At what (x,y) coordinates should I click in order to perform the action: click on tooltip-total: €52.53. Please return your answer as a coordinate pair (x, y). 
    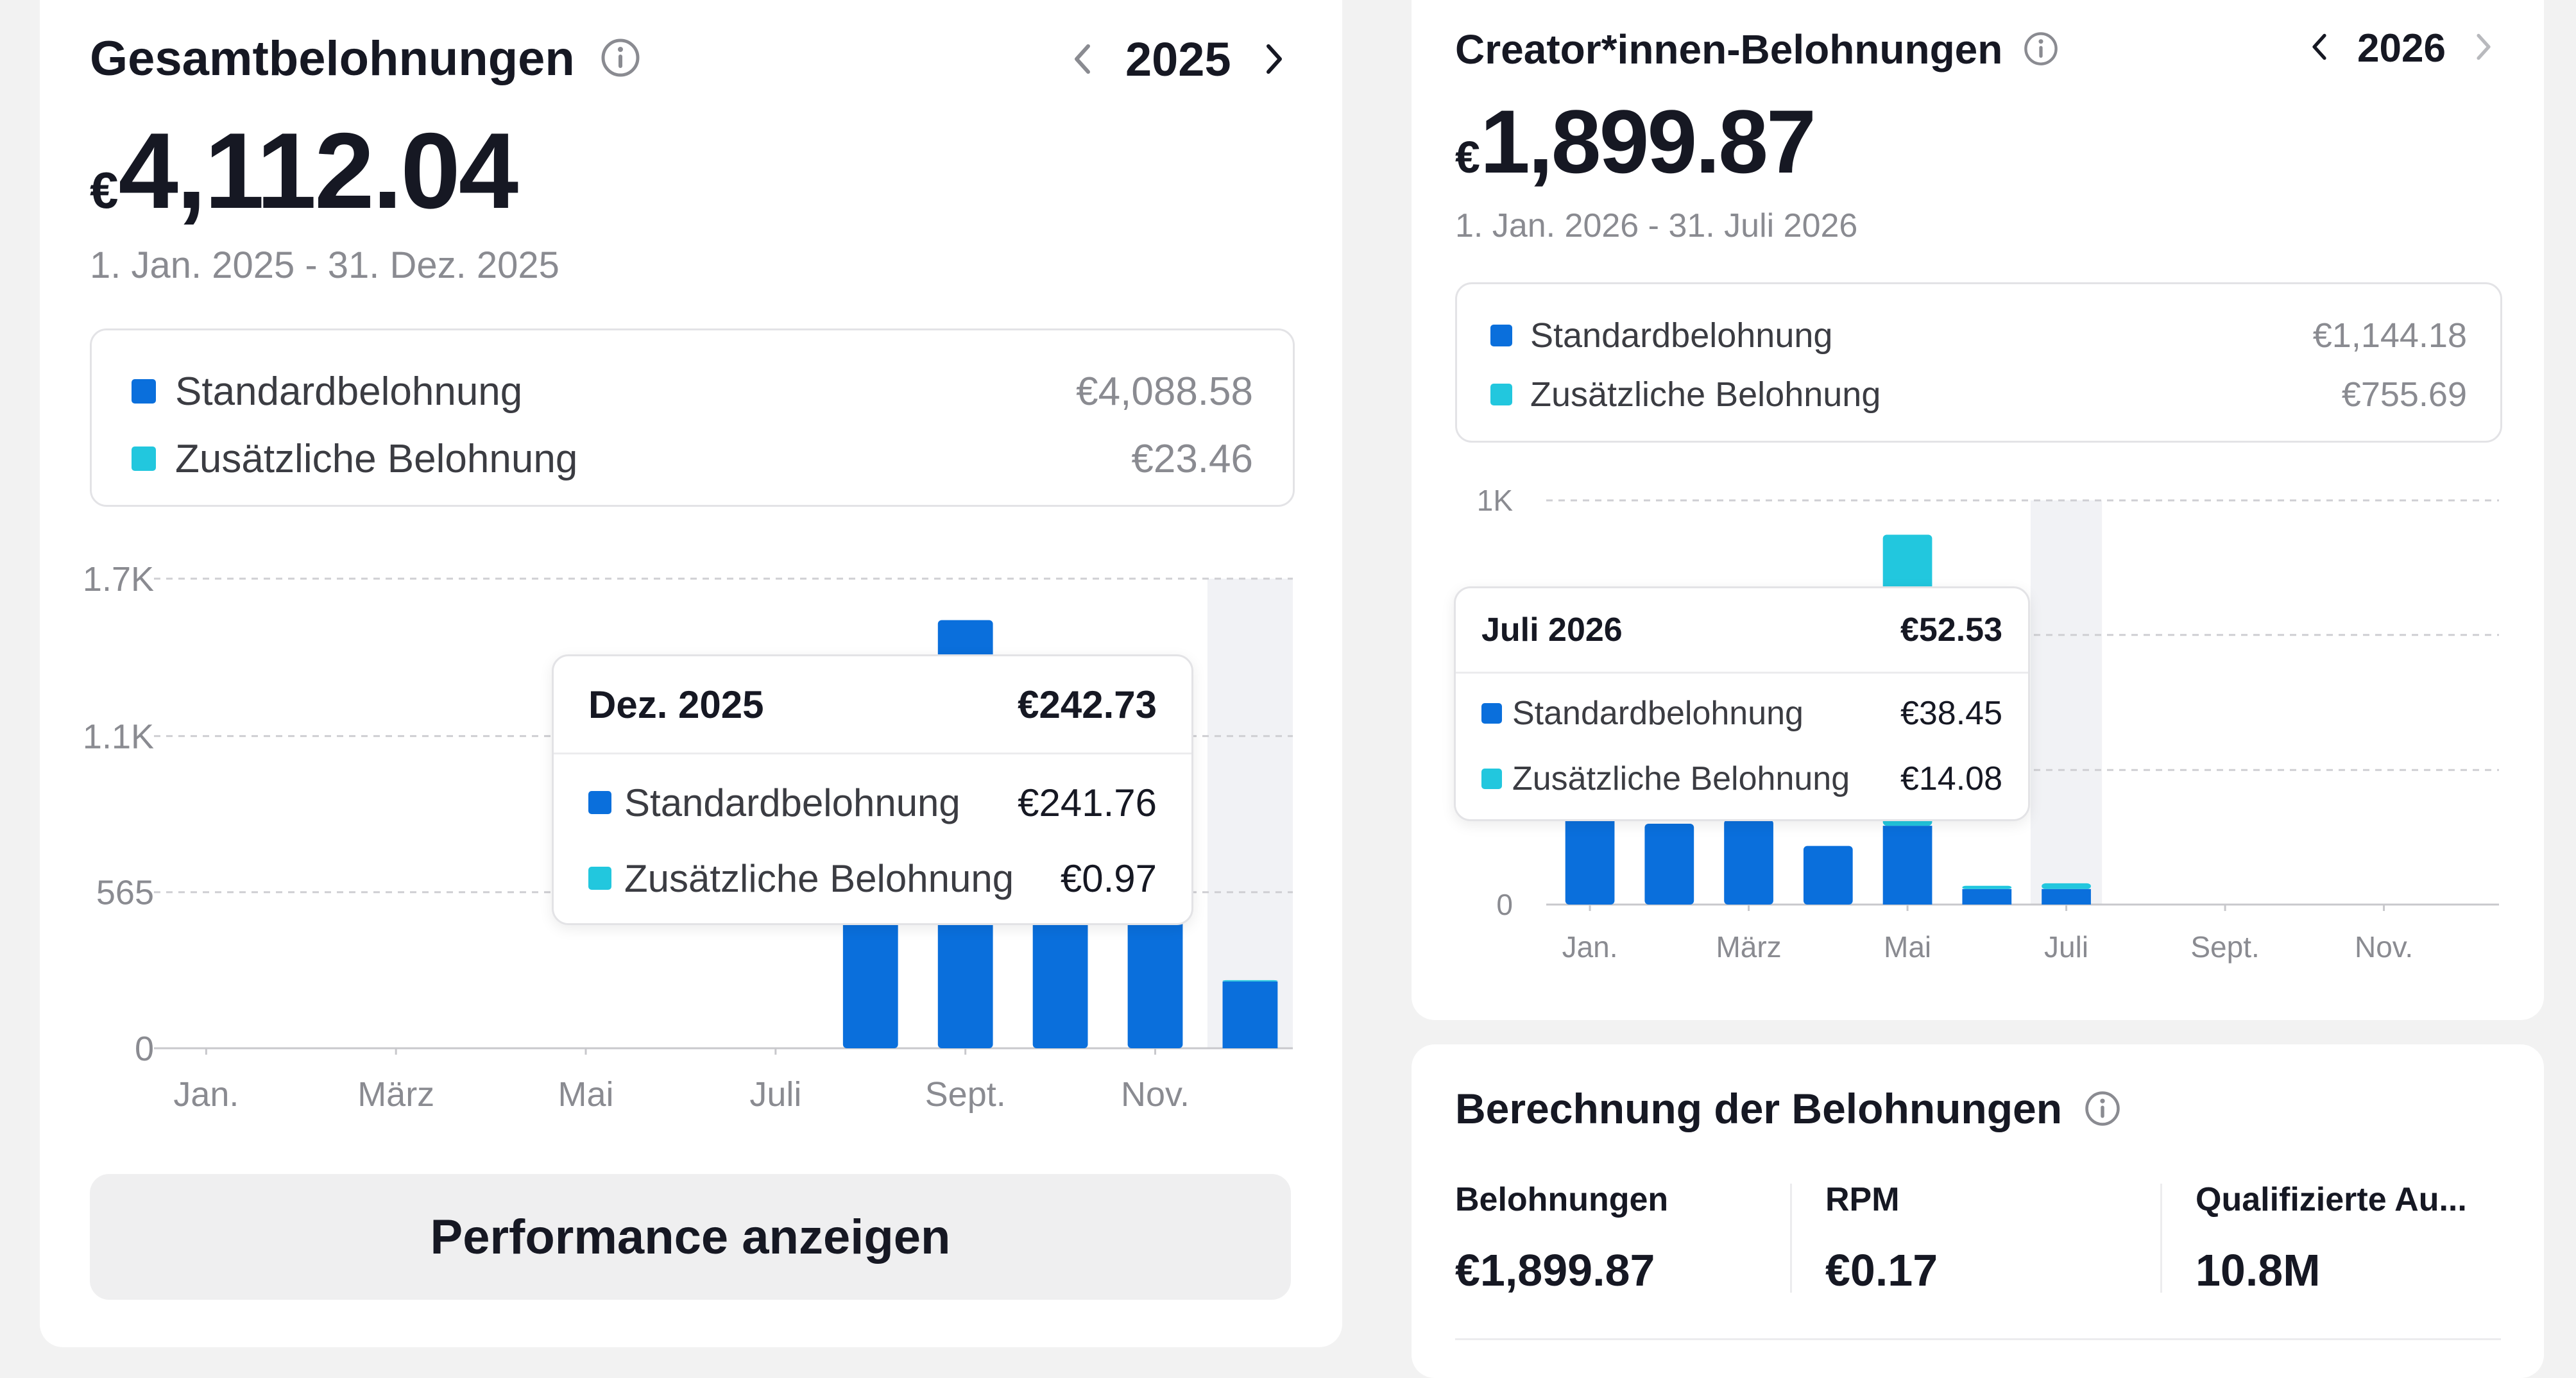
    Looking at the image, I should click on (1951, 630).